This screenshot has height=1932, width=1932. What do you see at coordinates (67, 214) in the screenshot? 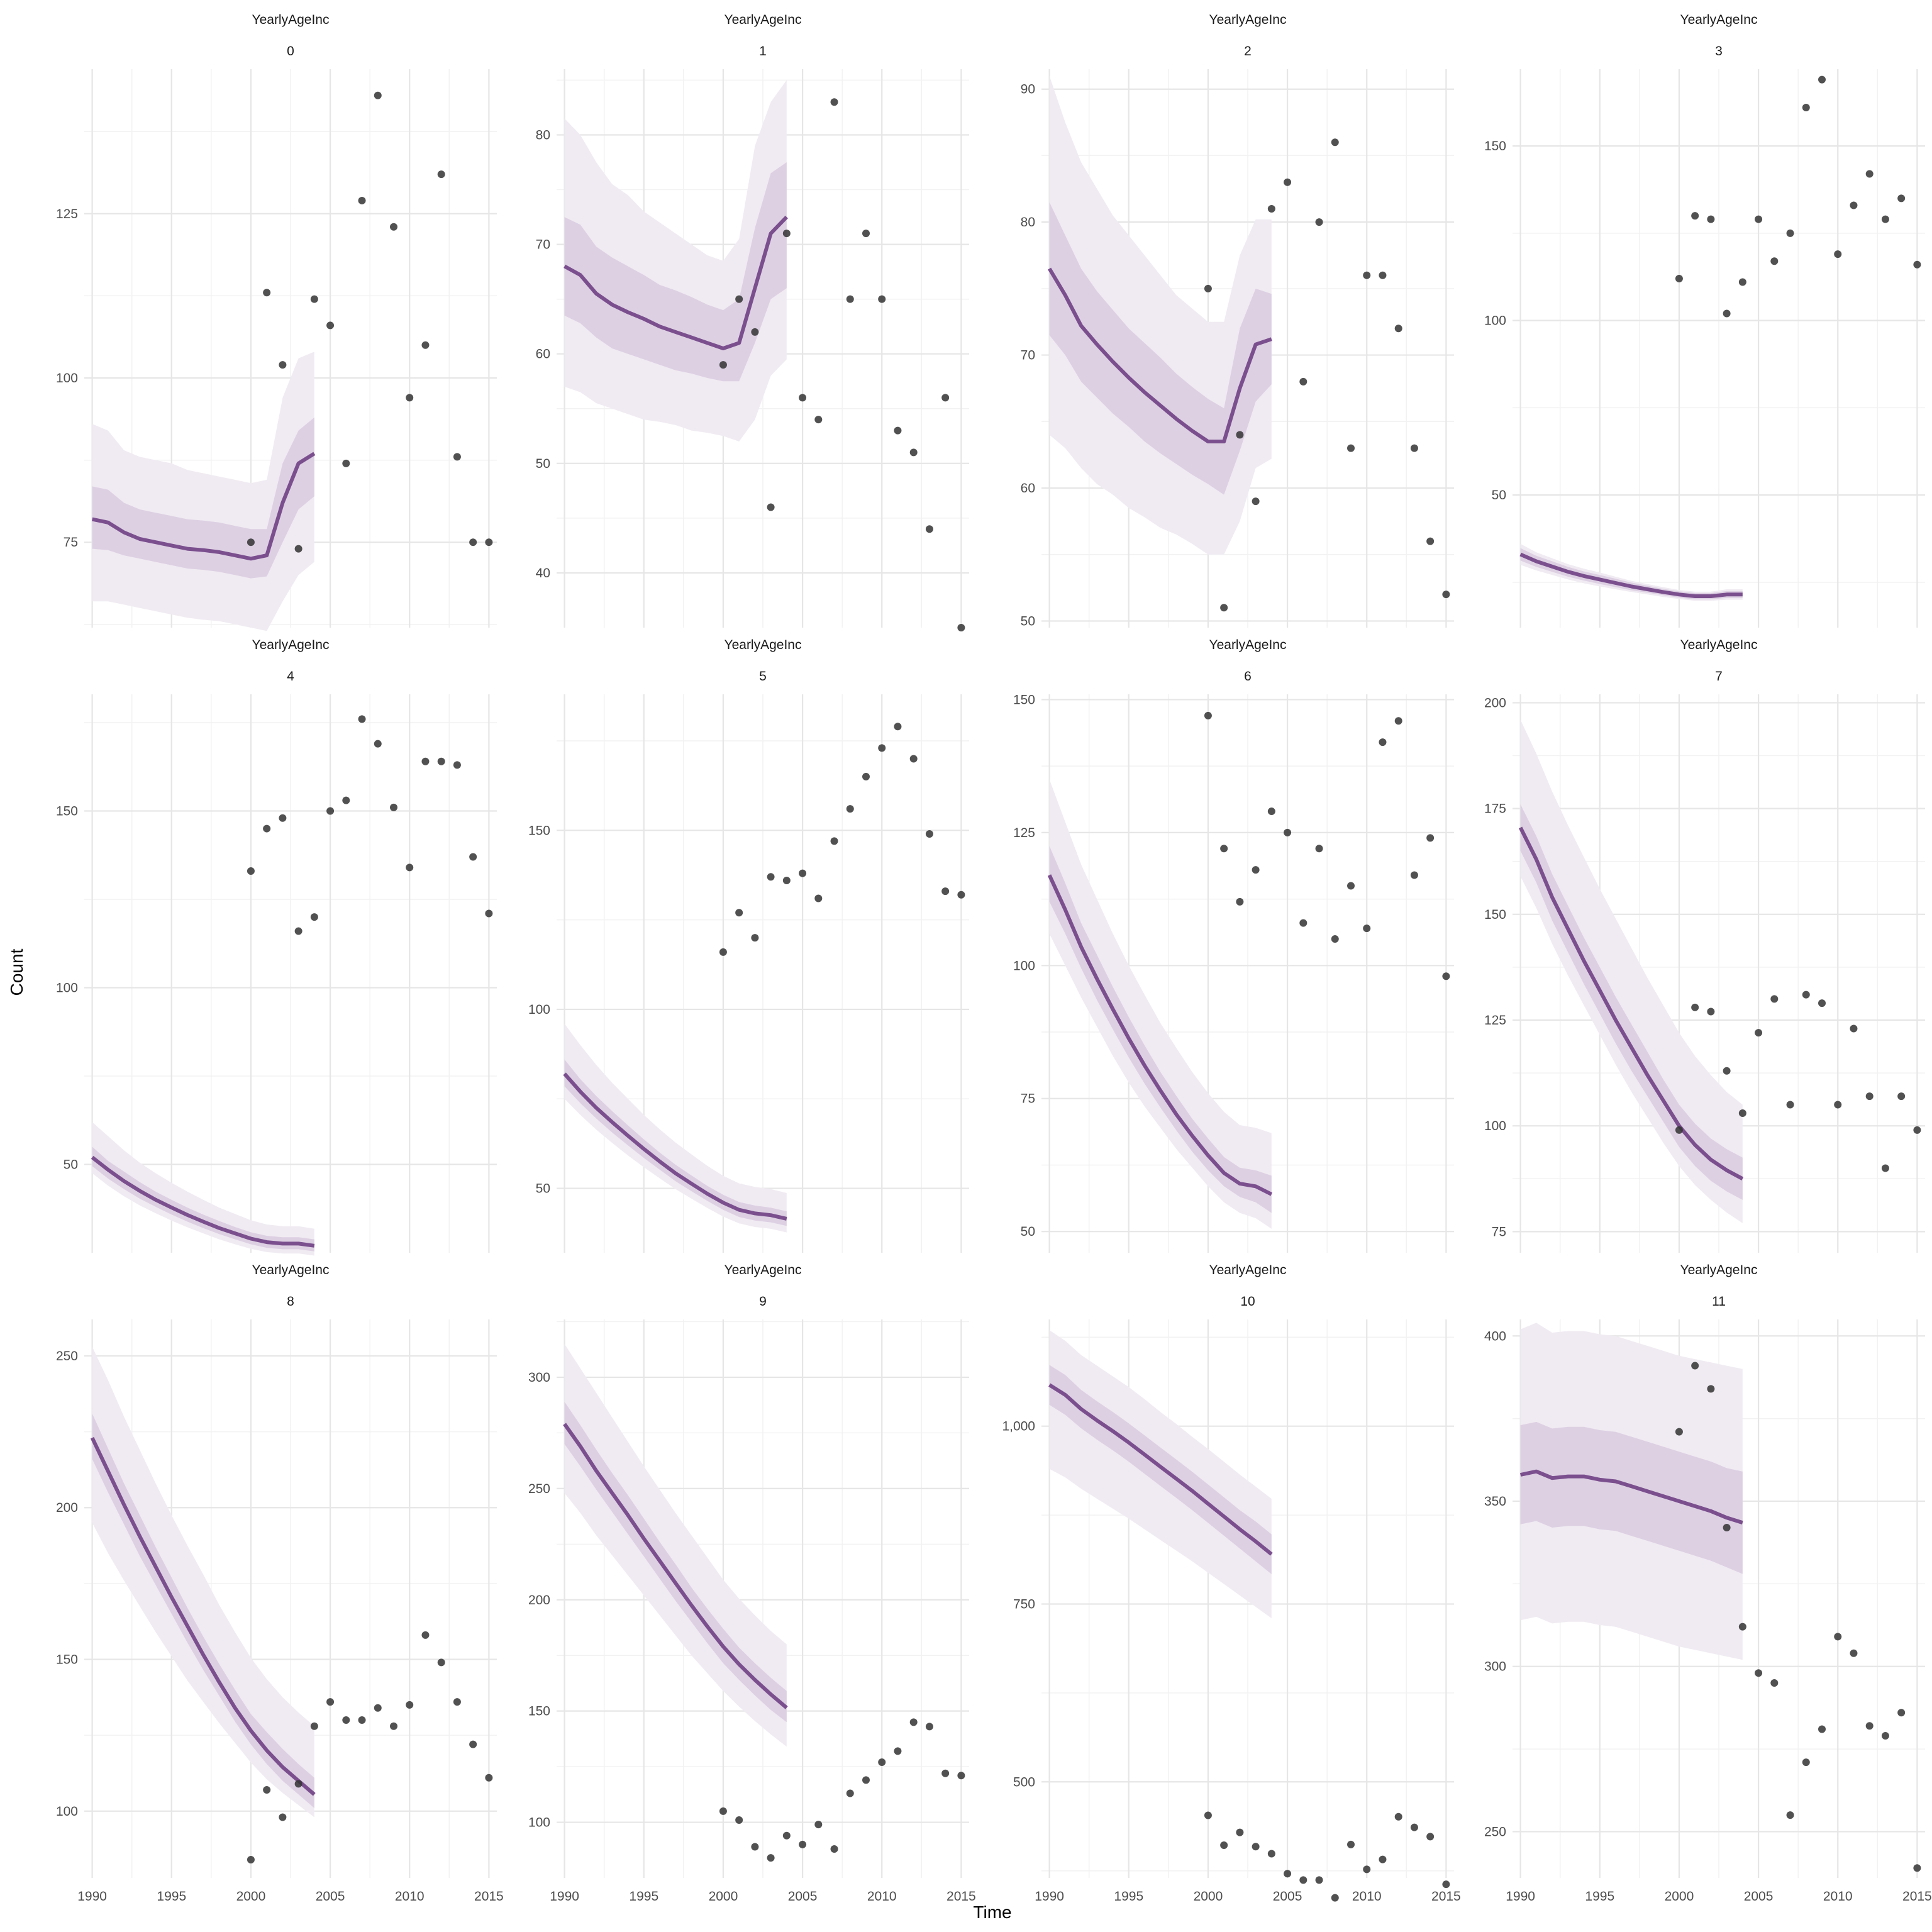
I see `y-tick-label: 125` at bounding box center [67, 214].